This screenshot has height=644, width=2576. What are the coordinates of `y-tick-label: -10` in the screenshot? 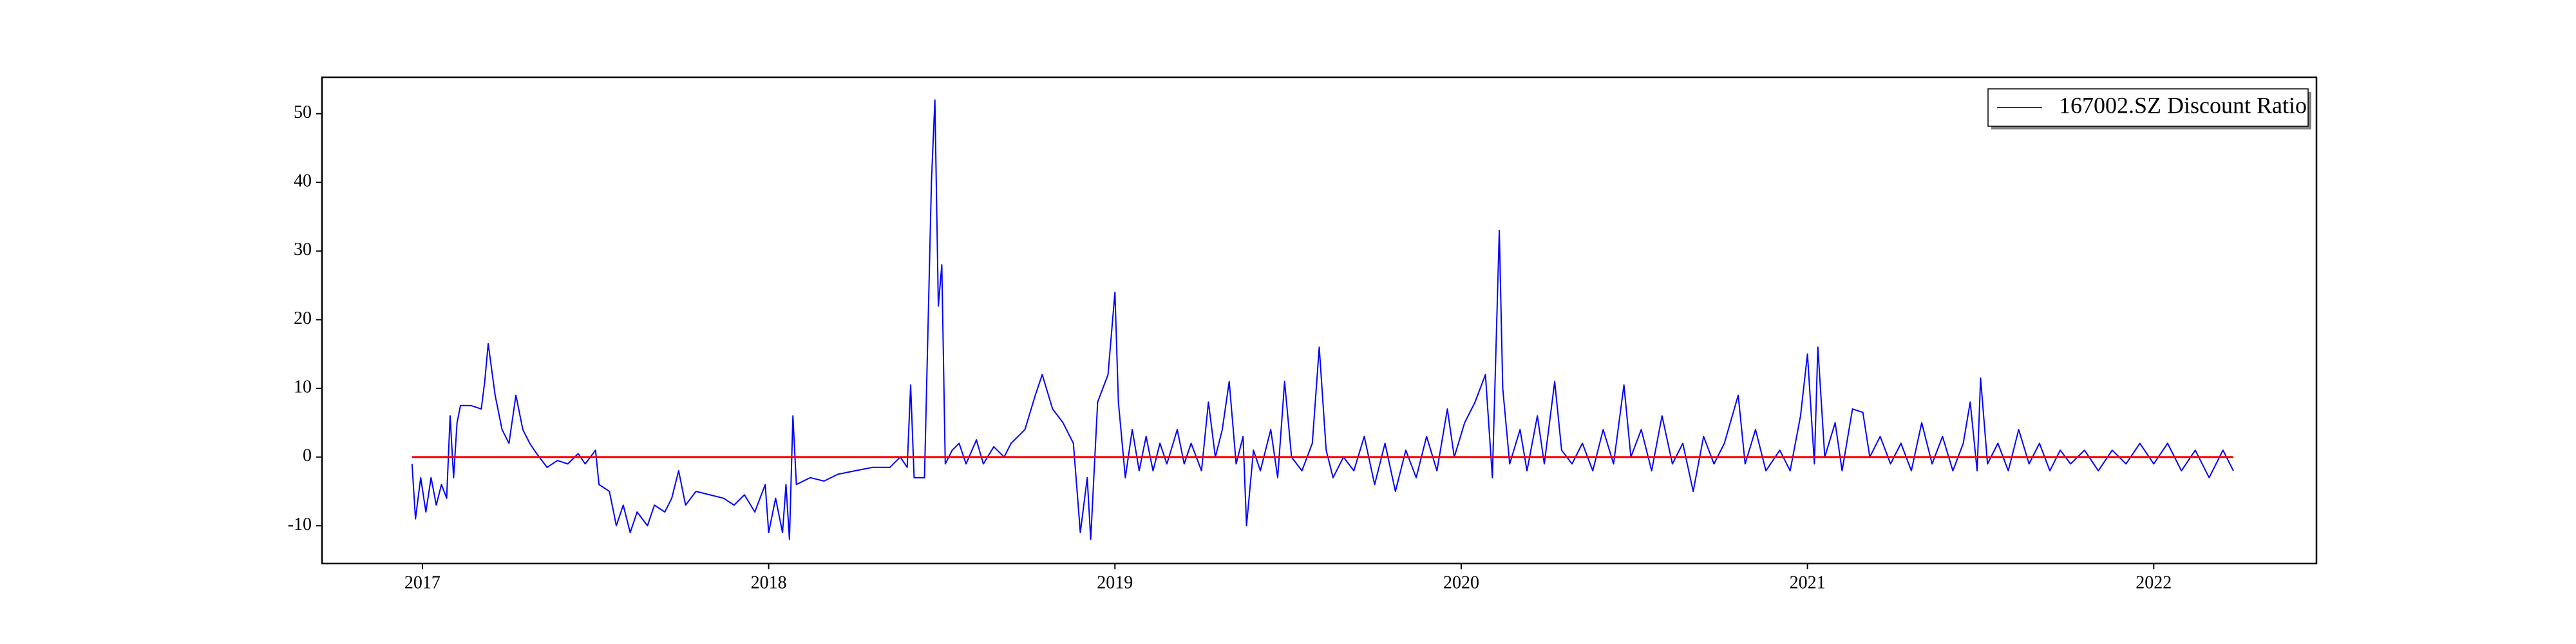 It's located at (300, 525).